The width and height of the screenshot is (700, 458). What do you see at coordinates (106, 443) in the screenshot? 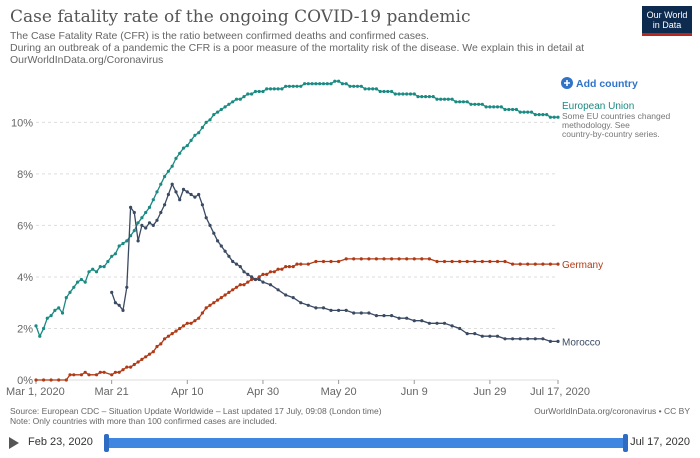
I see `timeline-start-handle` at bounding box center [106, 443].